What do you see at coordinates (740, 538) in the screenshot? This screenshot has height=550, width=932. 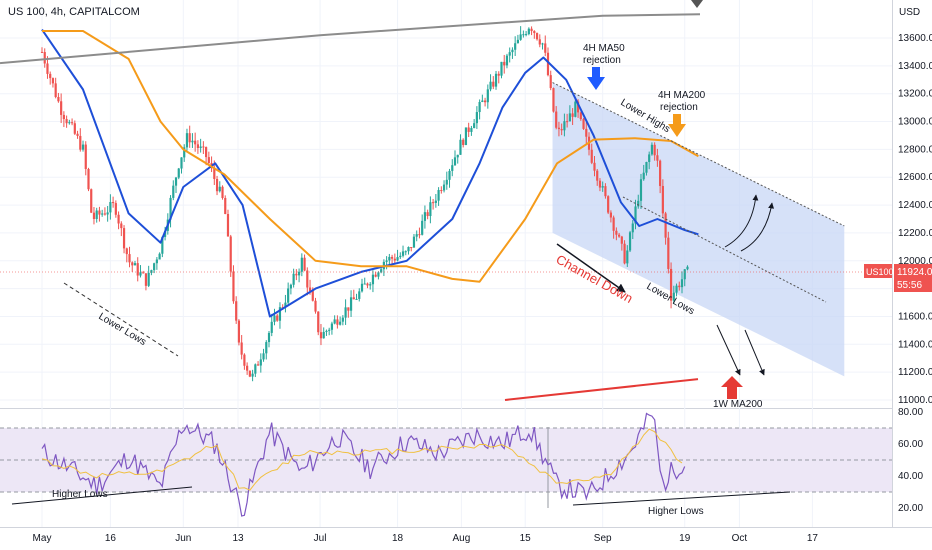 I see `time-tick-label: Oct` at bounding box center [740, 538].